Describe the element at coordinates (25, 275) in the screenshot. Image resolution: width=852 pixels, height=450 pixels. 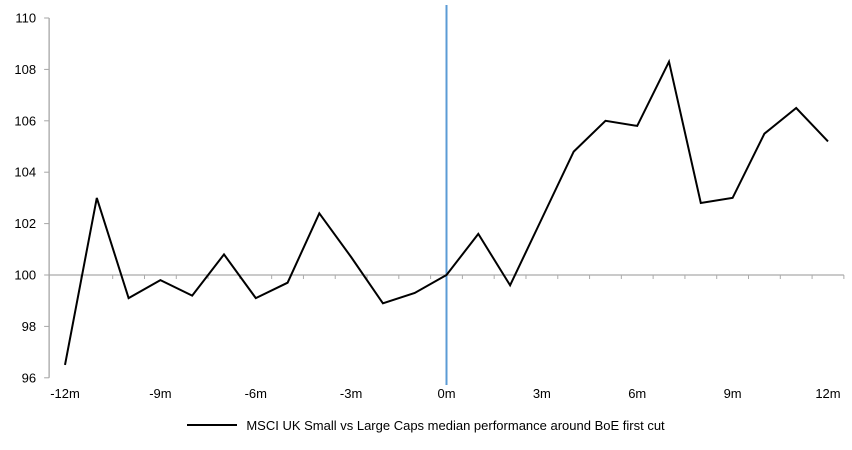
I see `y-tick-label: 100` at that location.